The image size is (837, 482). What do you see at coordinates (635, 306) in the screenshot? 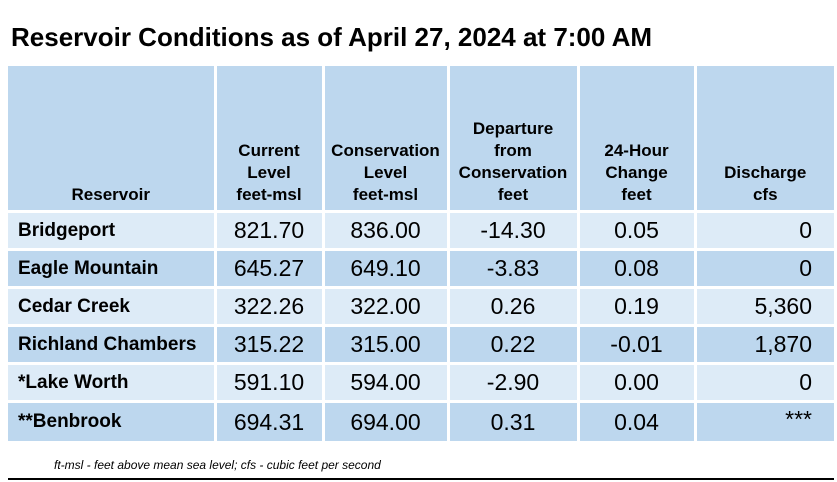
I see `change-value: 0.19` at bounding box center [635, 306].